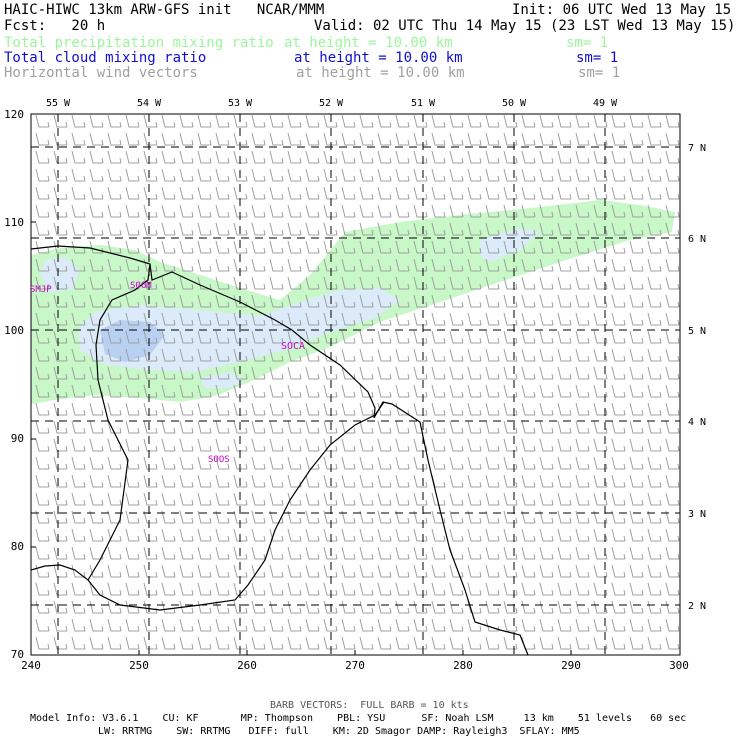 The height and width of the screenshot is (740, 740). Describe the element at coordinates (587, 43) in the screenshot. I see `field-1-smoothing: sm= 1` at that location.